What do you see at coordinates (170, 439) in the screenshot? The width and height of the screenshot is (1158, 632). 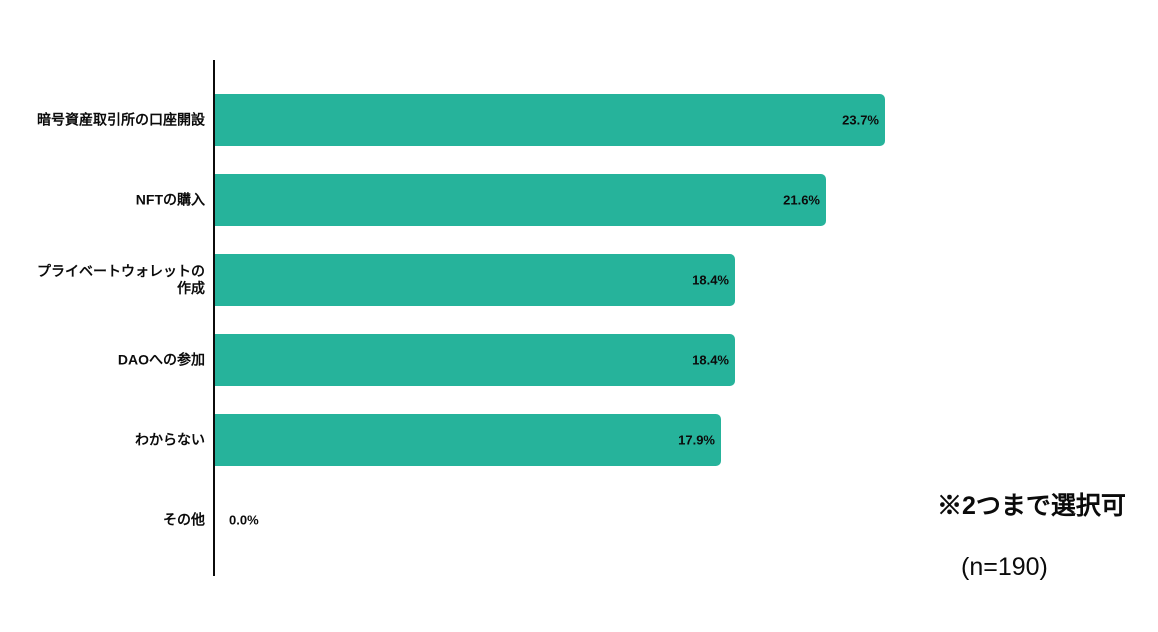 I see `category-label: わからない` at bounding box center [170, 439].